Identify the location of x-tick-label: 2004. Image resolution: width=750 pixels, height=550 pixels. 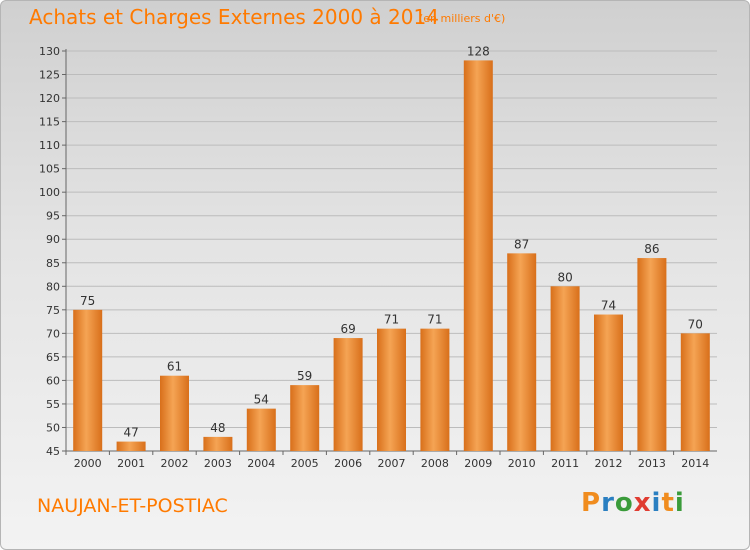
(261, 463).